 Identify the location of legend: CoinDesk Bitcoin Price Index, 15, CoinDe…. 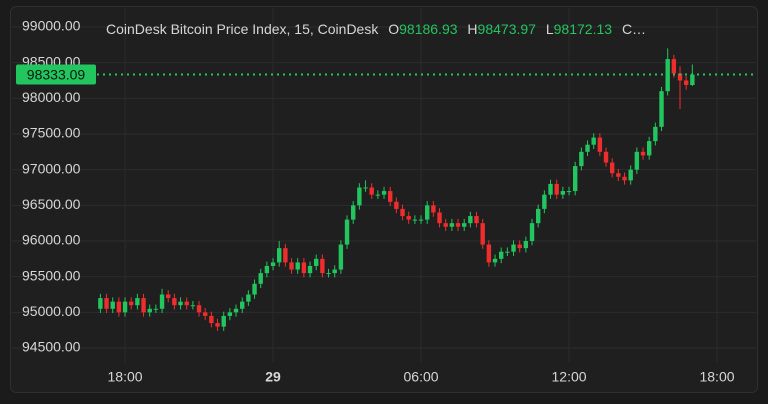
(376, 29).